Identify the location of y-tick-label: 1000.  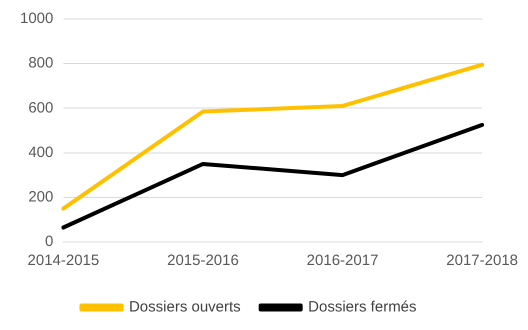
(37, 19).